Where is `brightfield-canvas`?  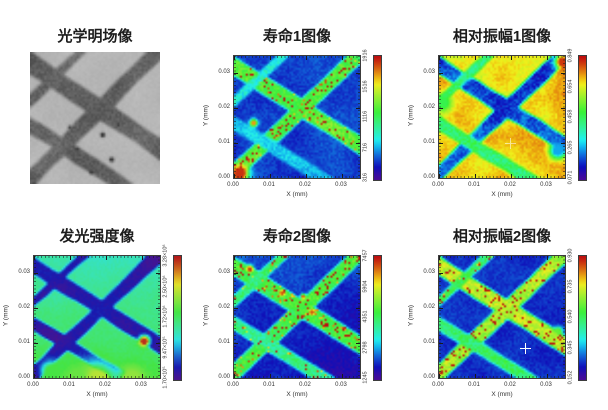 brightfield-canvas is located at coordinates (95, 118).